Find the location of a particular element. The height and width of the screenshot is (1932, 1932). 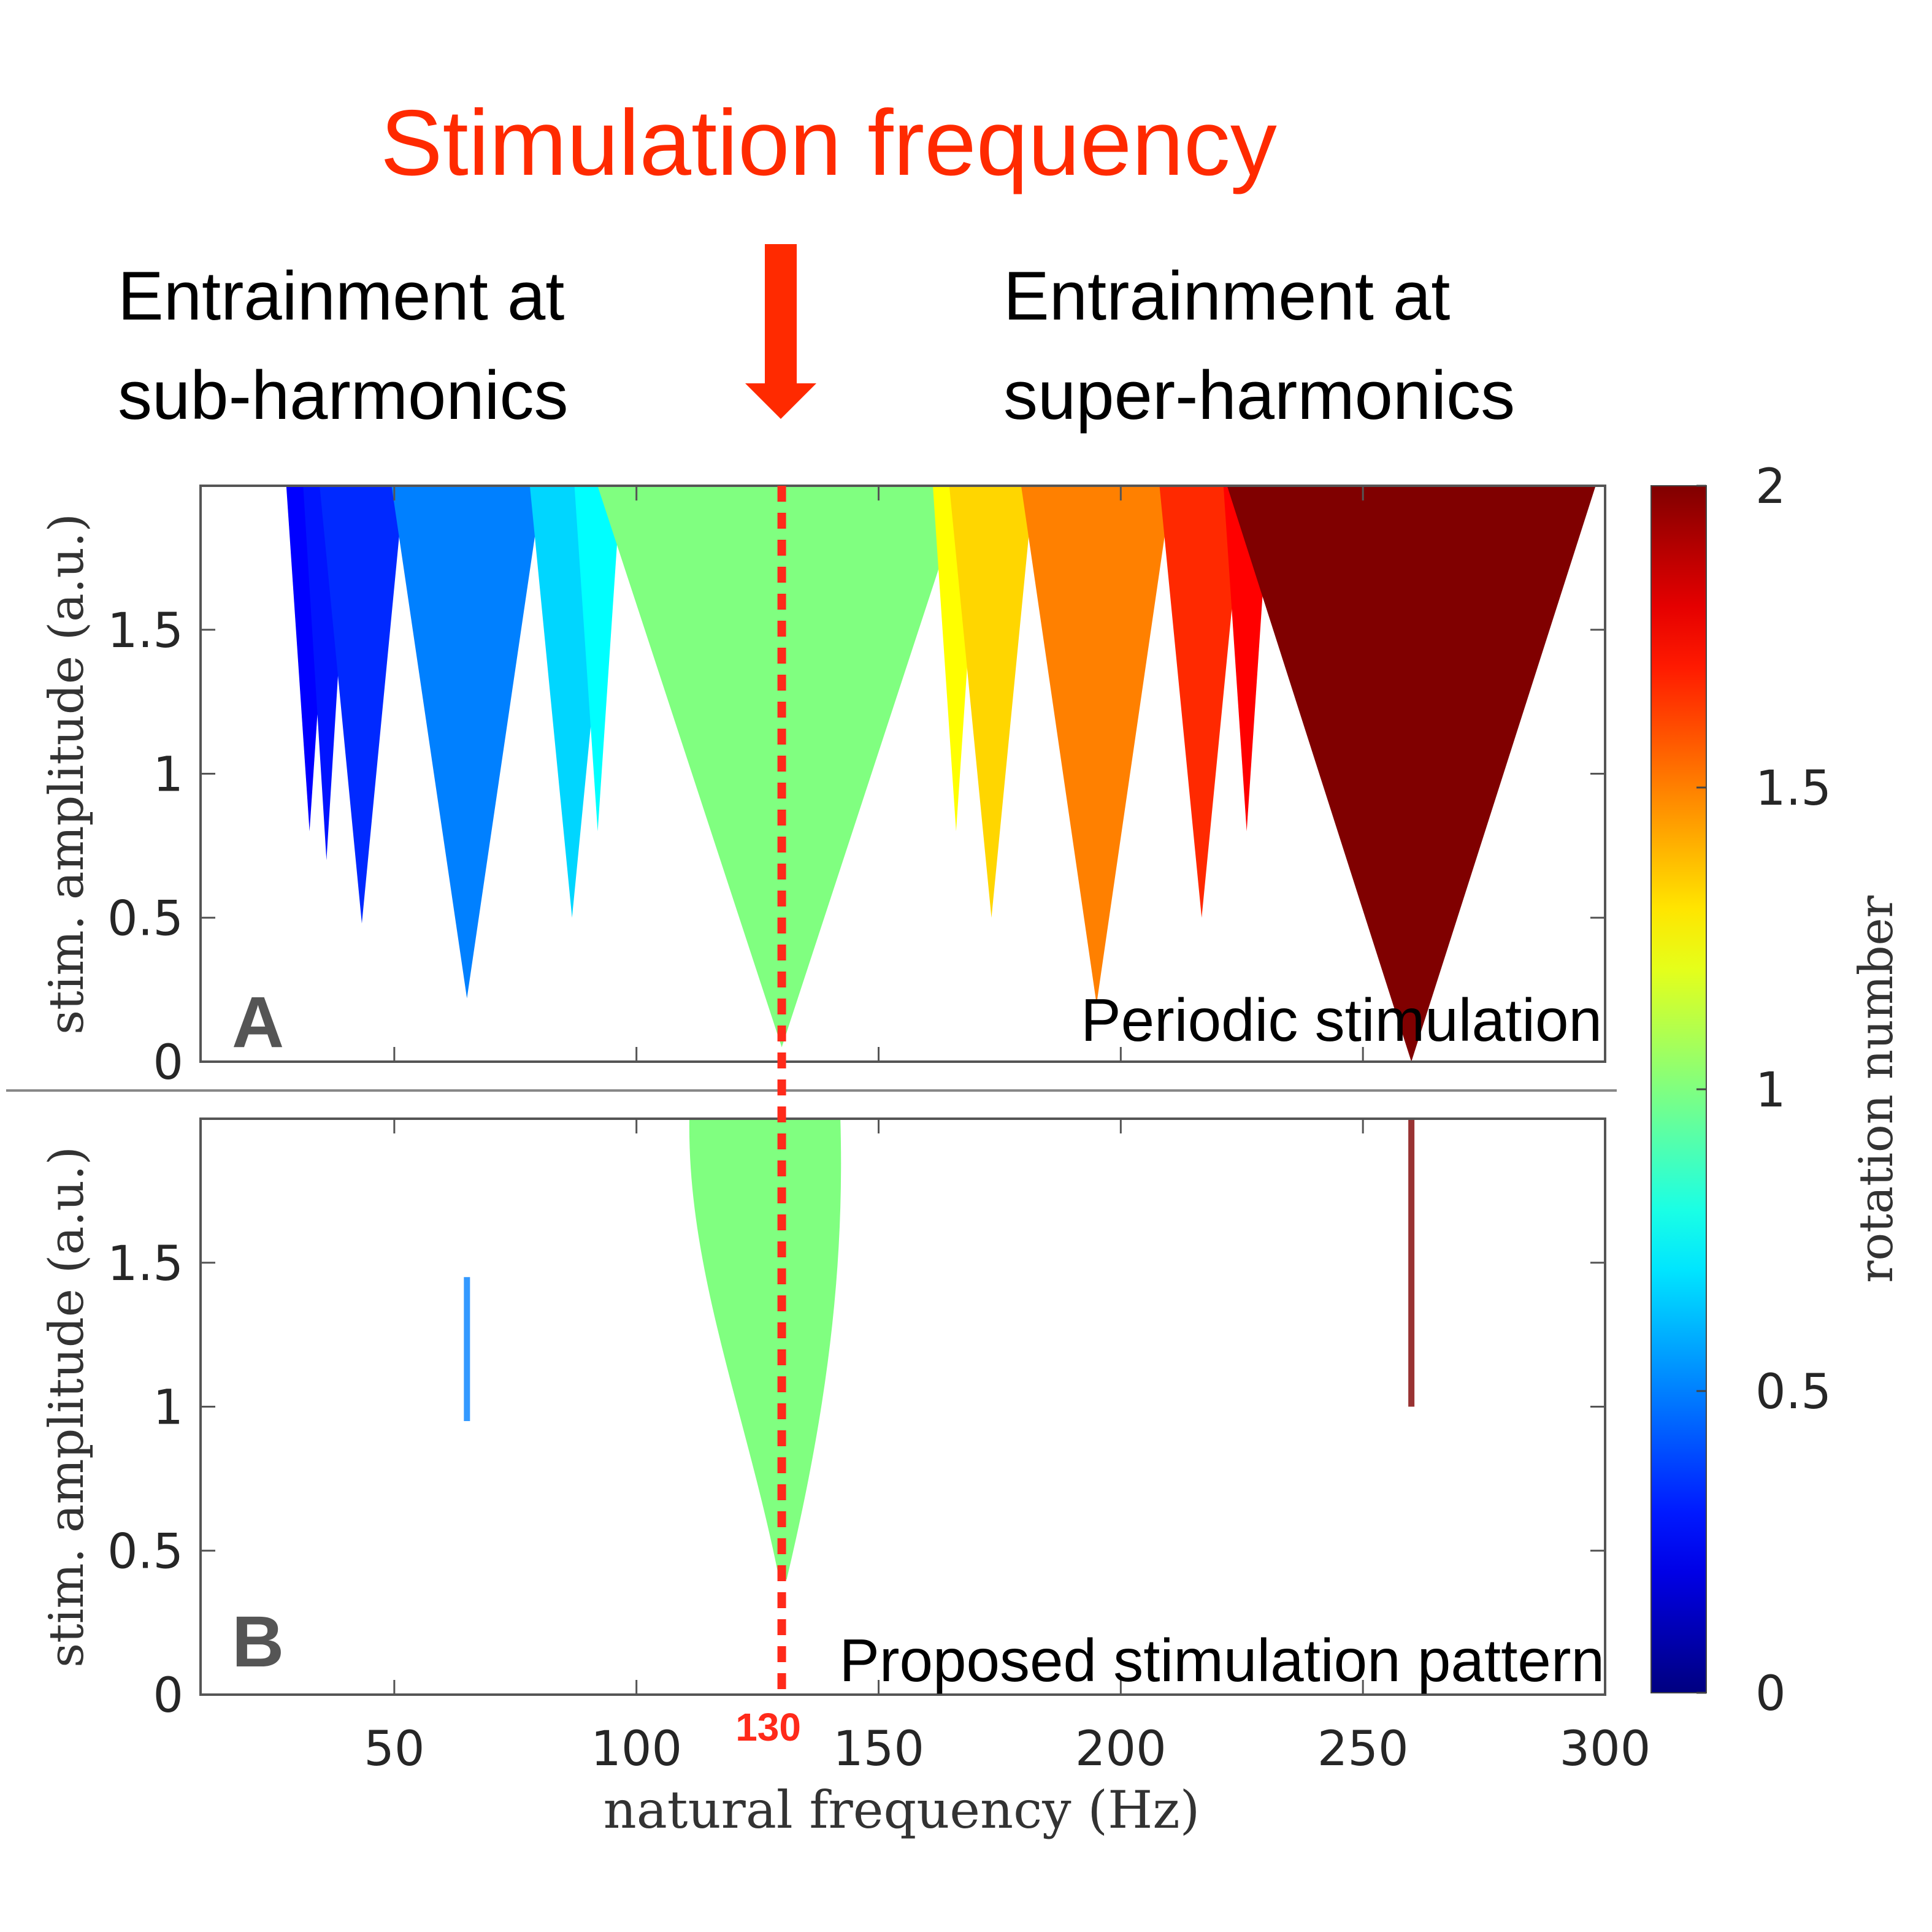

panel-b-annotation: Proposed stimulation pattern is located at coordinates (1222, 1660).